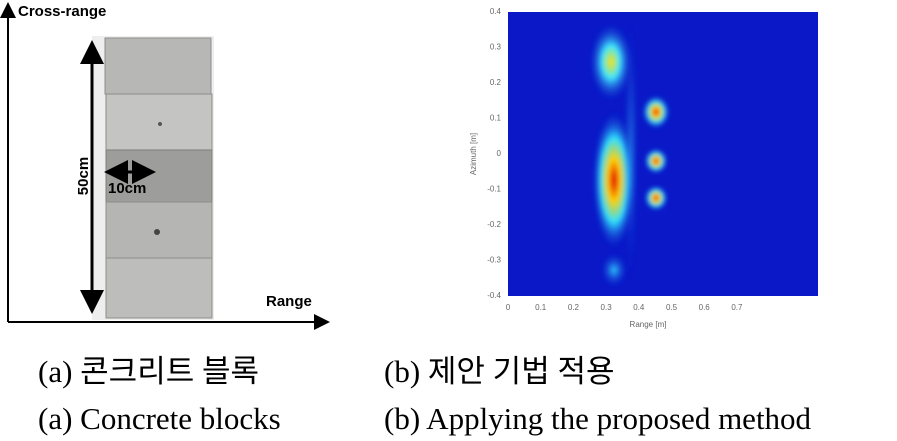 Image resolution: width=897 pixels, height=441 pixels. What do you see at coordinates (598, 418) in the screenshot?
I see `caption: (b) Applying the proposed method` at bounding box center [598, 418].